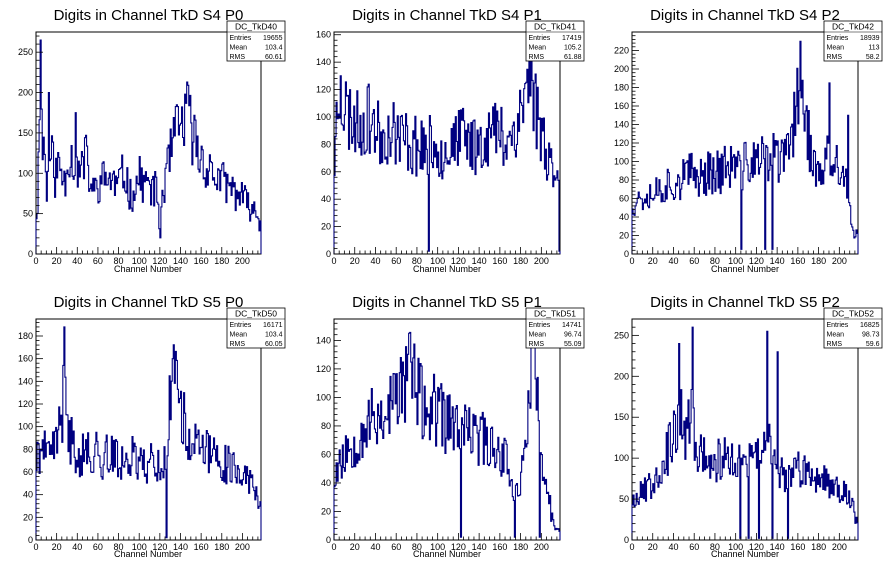 The image size is (896, 574). Describe the element at coordinates (149, 15) in the screenshot. I see `panel-title: Digits in Channel TkD S4 P0` at that location.